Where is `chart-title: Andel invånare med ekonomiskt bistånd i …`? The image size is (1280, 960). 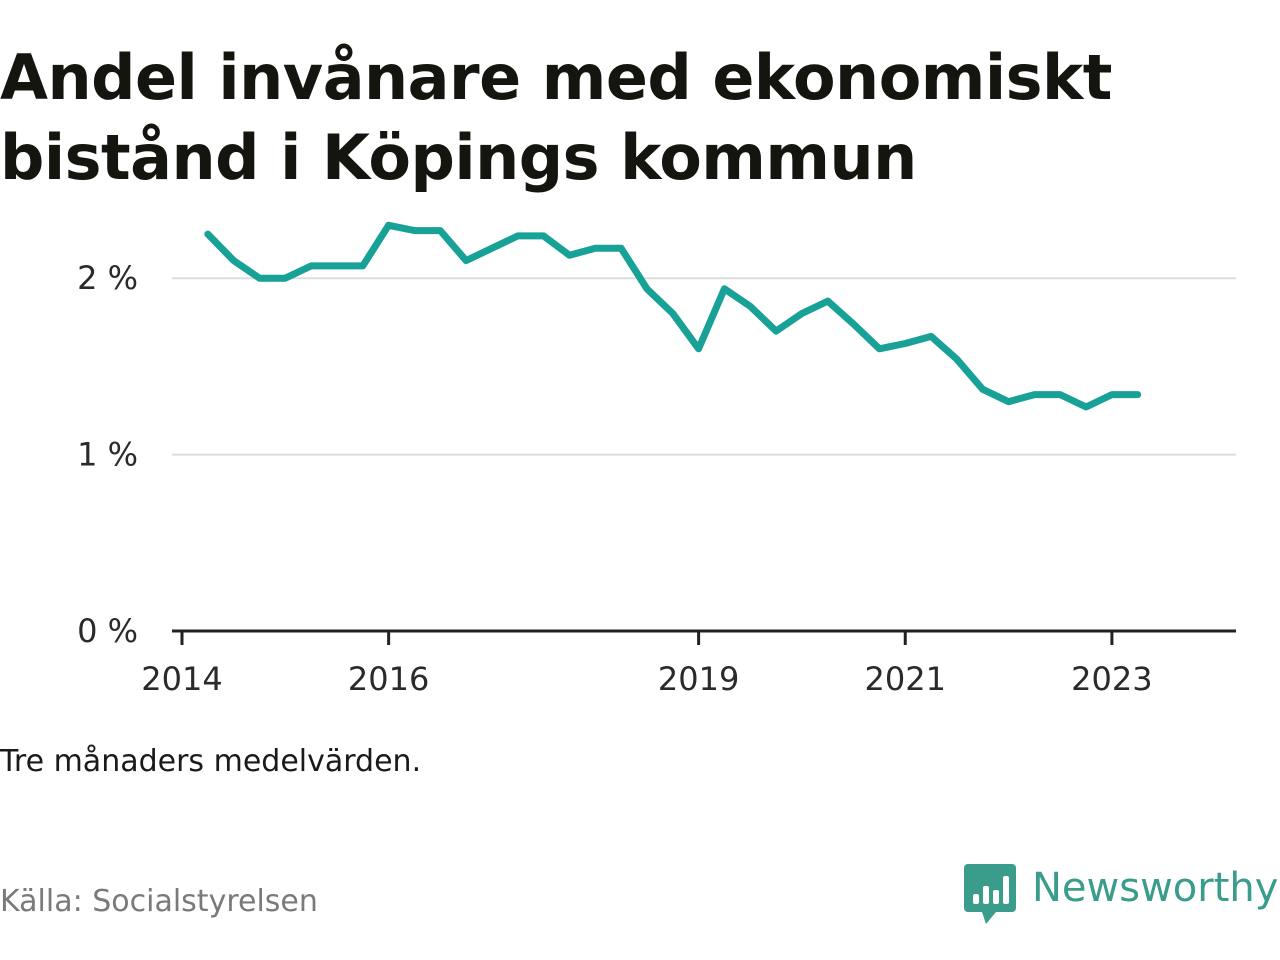
chart-title: Andel invånare med ekonomiskt bistånd i … is located at coordinates (556, 117).